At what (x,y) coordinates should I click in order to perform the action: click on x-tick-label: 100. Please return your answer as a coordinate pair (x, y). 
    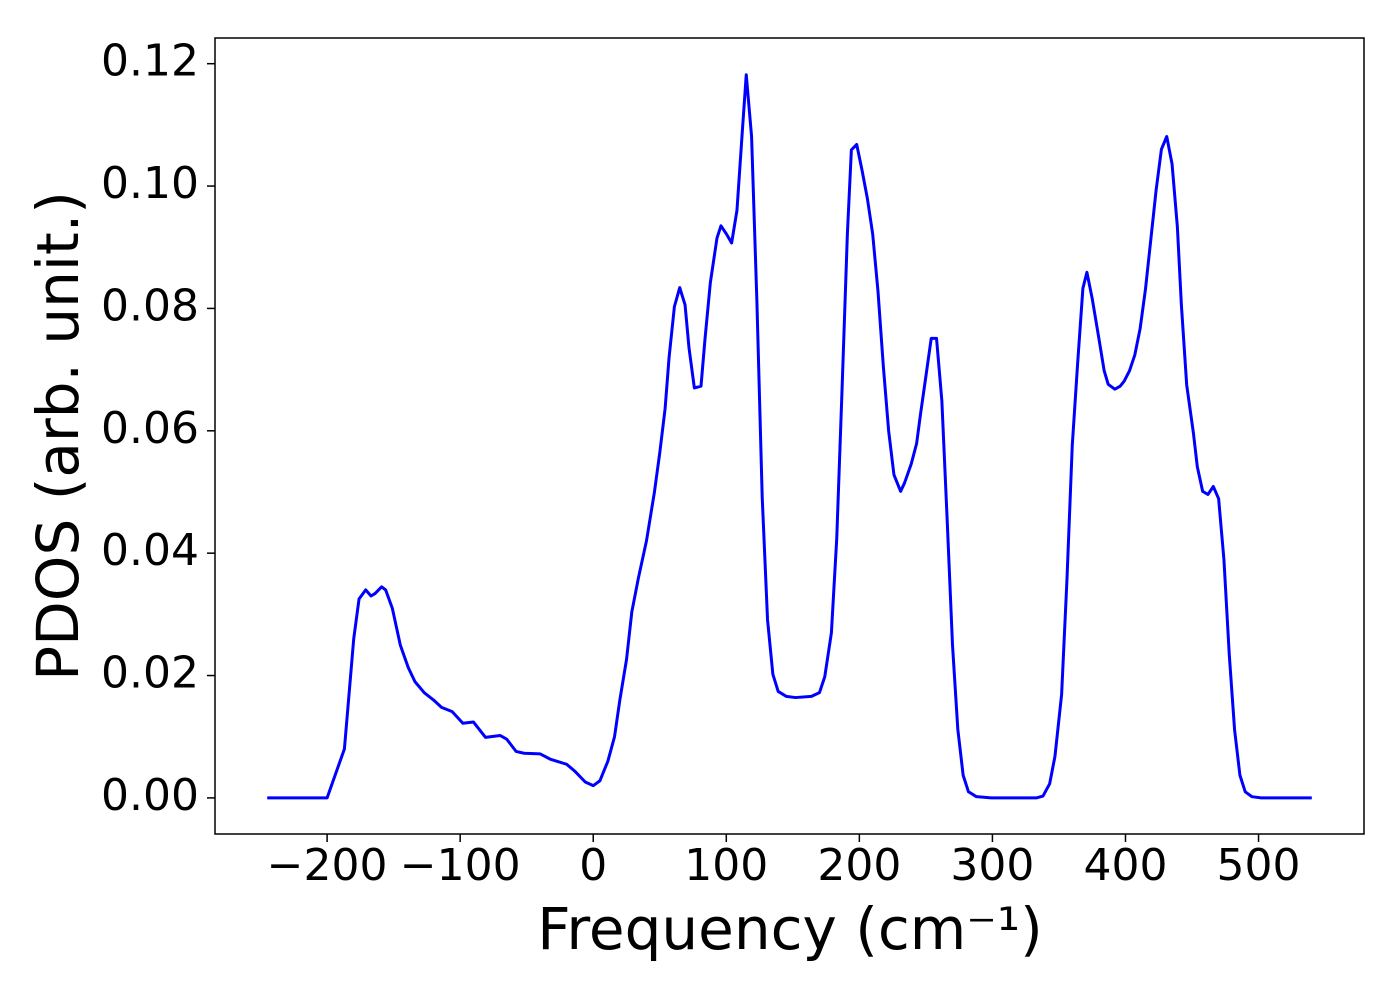
    Looking at the image, I should click on (726, 865).